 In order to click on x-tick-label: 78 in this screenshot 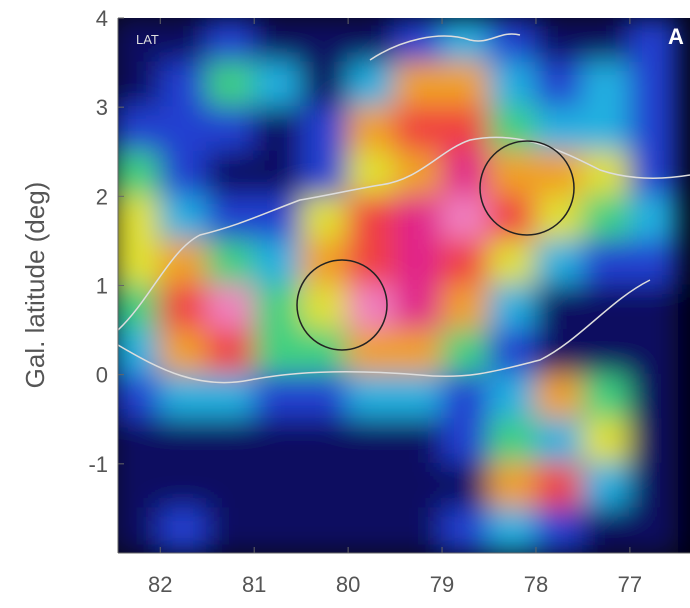, I will do `click(536, 584)`.